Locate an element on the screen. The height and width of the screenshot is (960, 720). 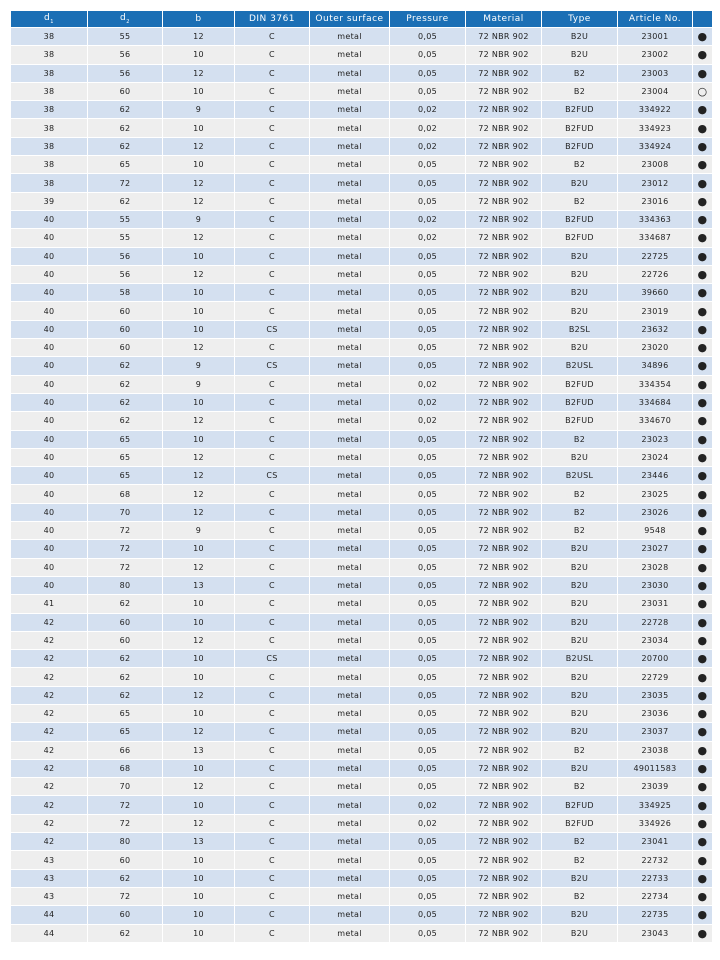
cell-article-no: 334684 is located at coordinates (655, 402).